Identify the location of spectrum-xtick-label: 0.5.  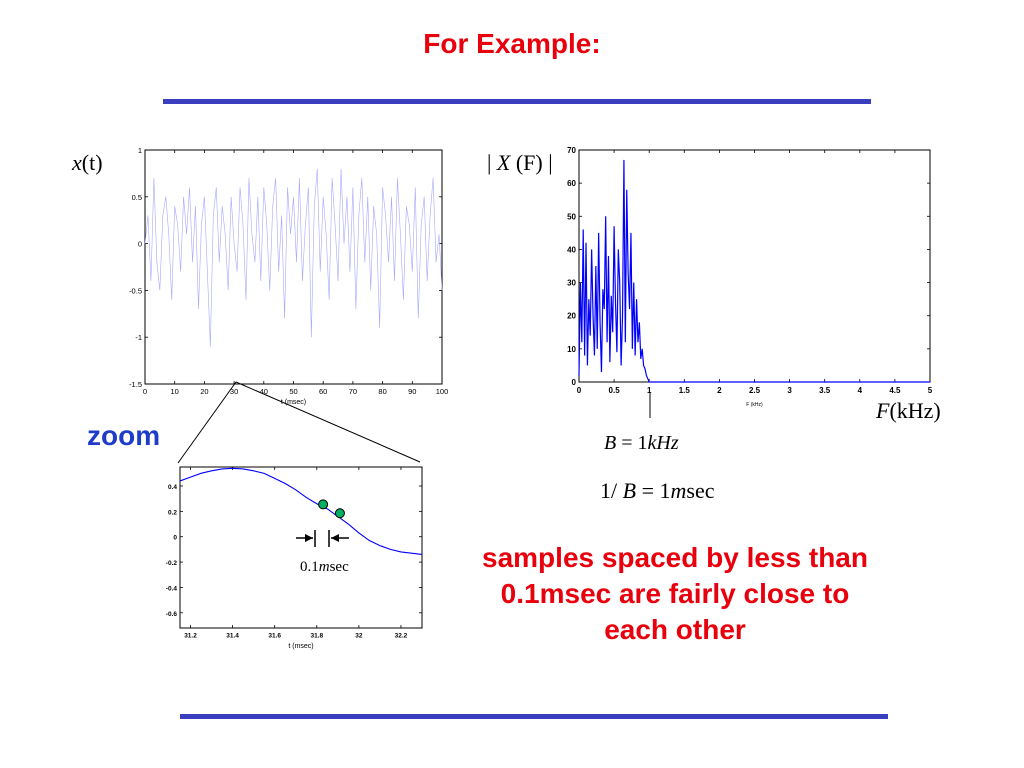
(615, 390).